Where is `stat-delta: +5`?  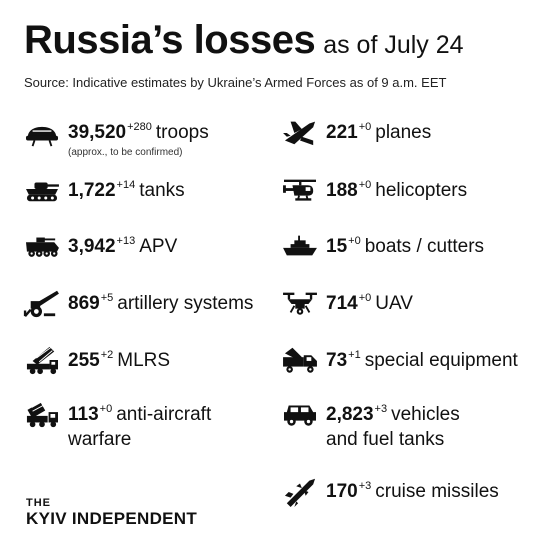 stat-delta: +5 is located at coordinates (107, 298).